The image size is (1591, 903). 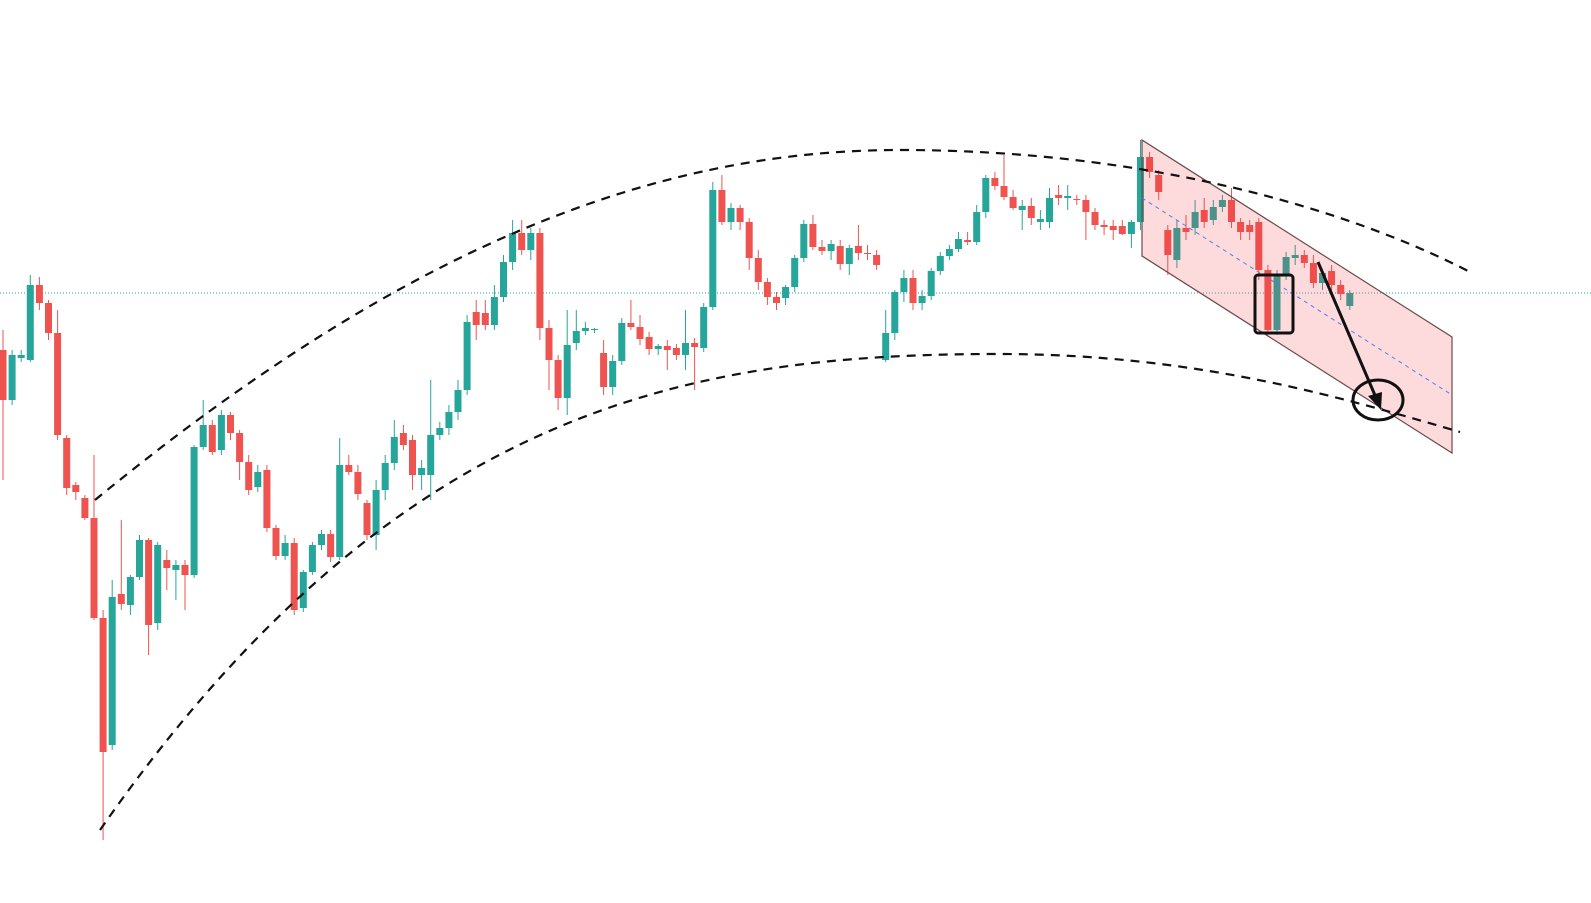 I want to click on highlight-box, so click(x=1274, y=304).